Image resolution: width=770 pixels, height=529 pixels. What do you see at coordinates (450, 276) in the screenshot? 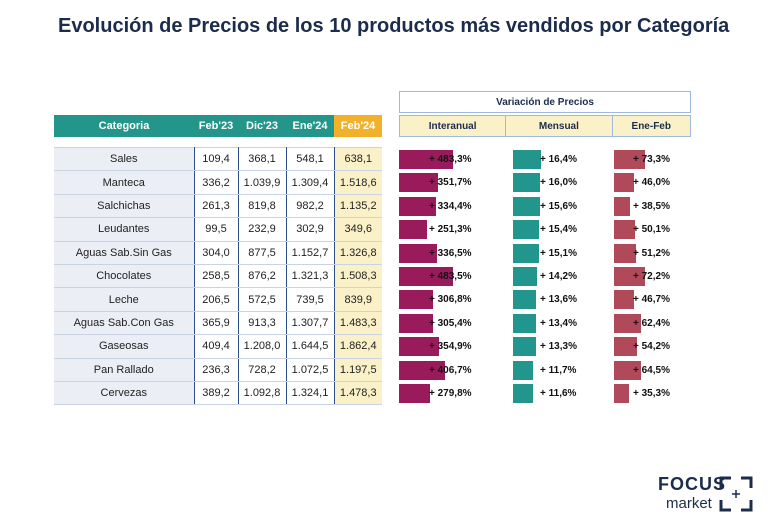
I see `value-interanual: + 483,5%` at bounding box center [450, 276].